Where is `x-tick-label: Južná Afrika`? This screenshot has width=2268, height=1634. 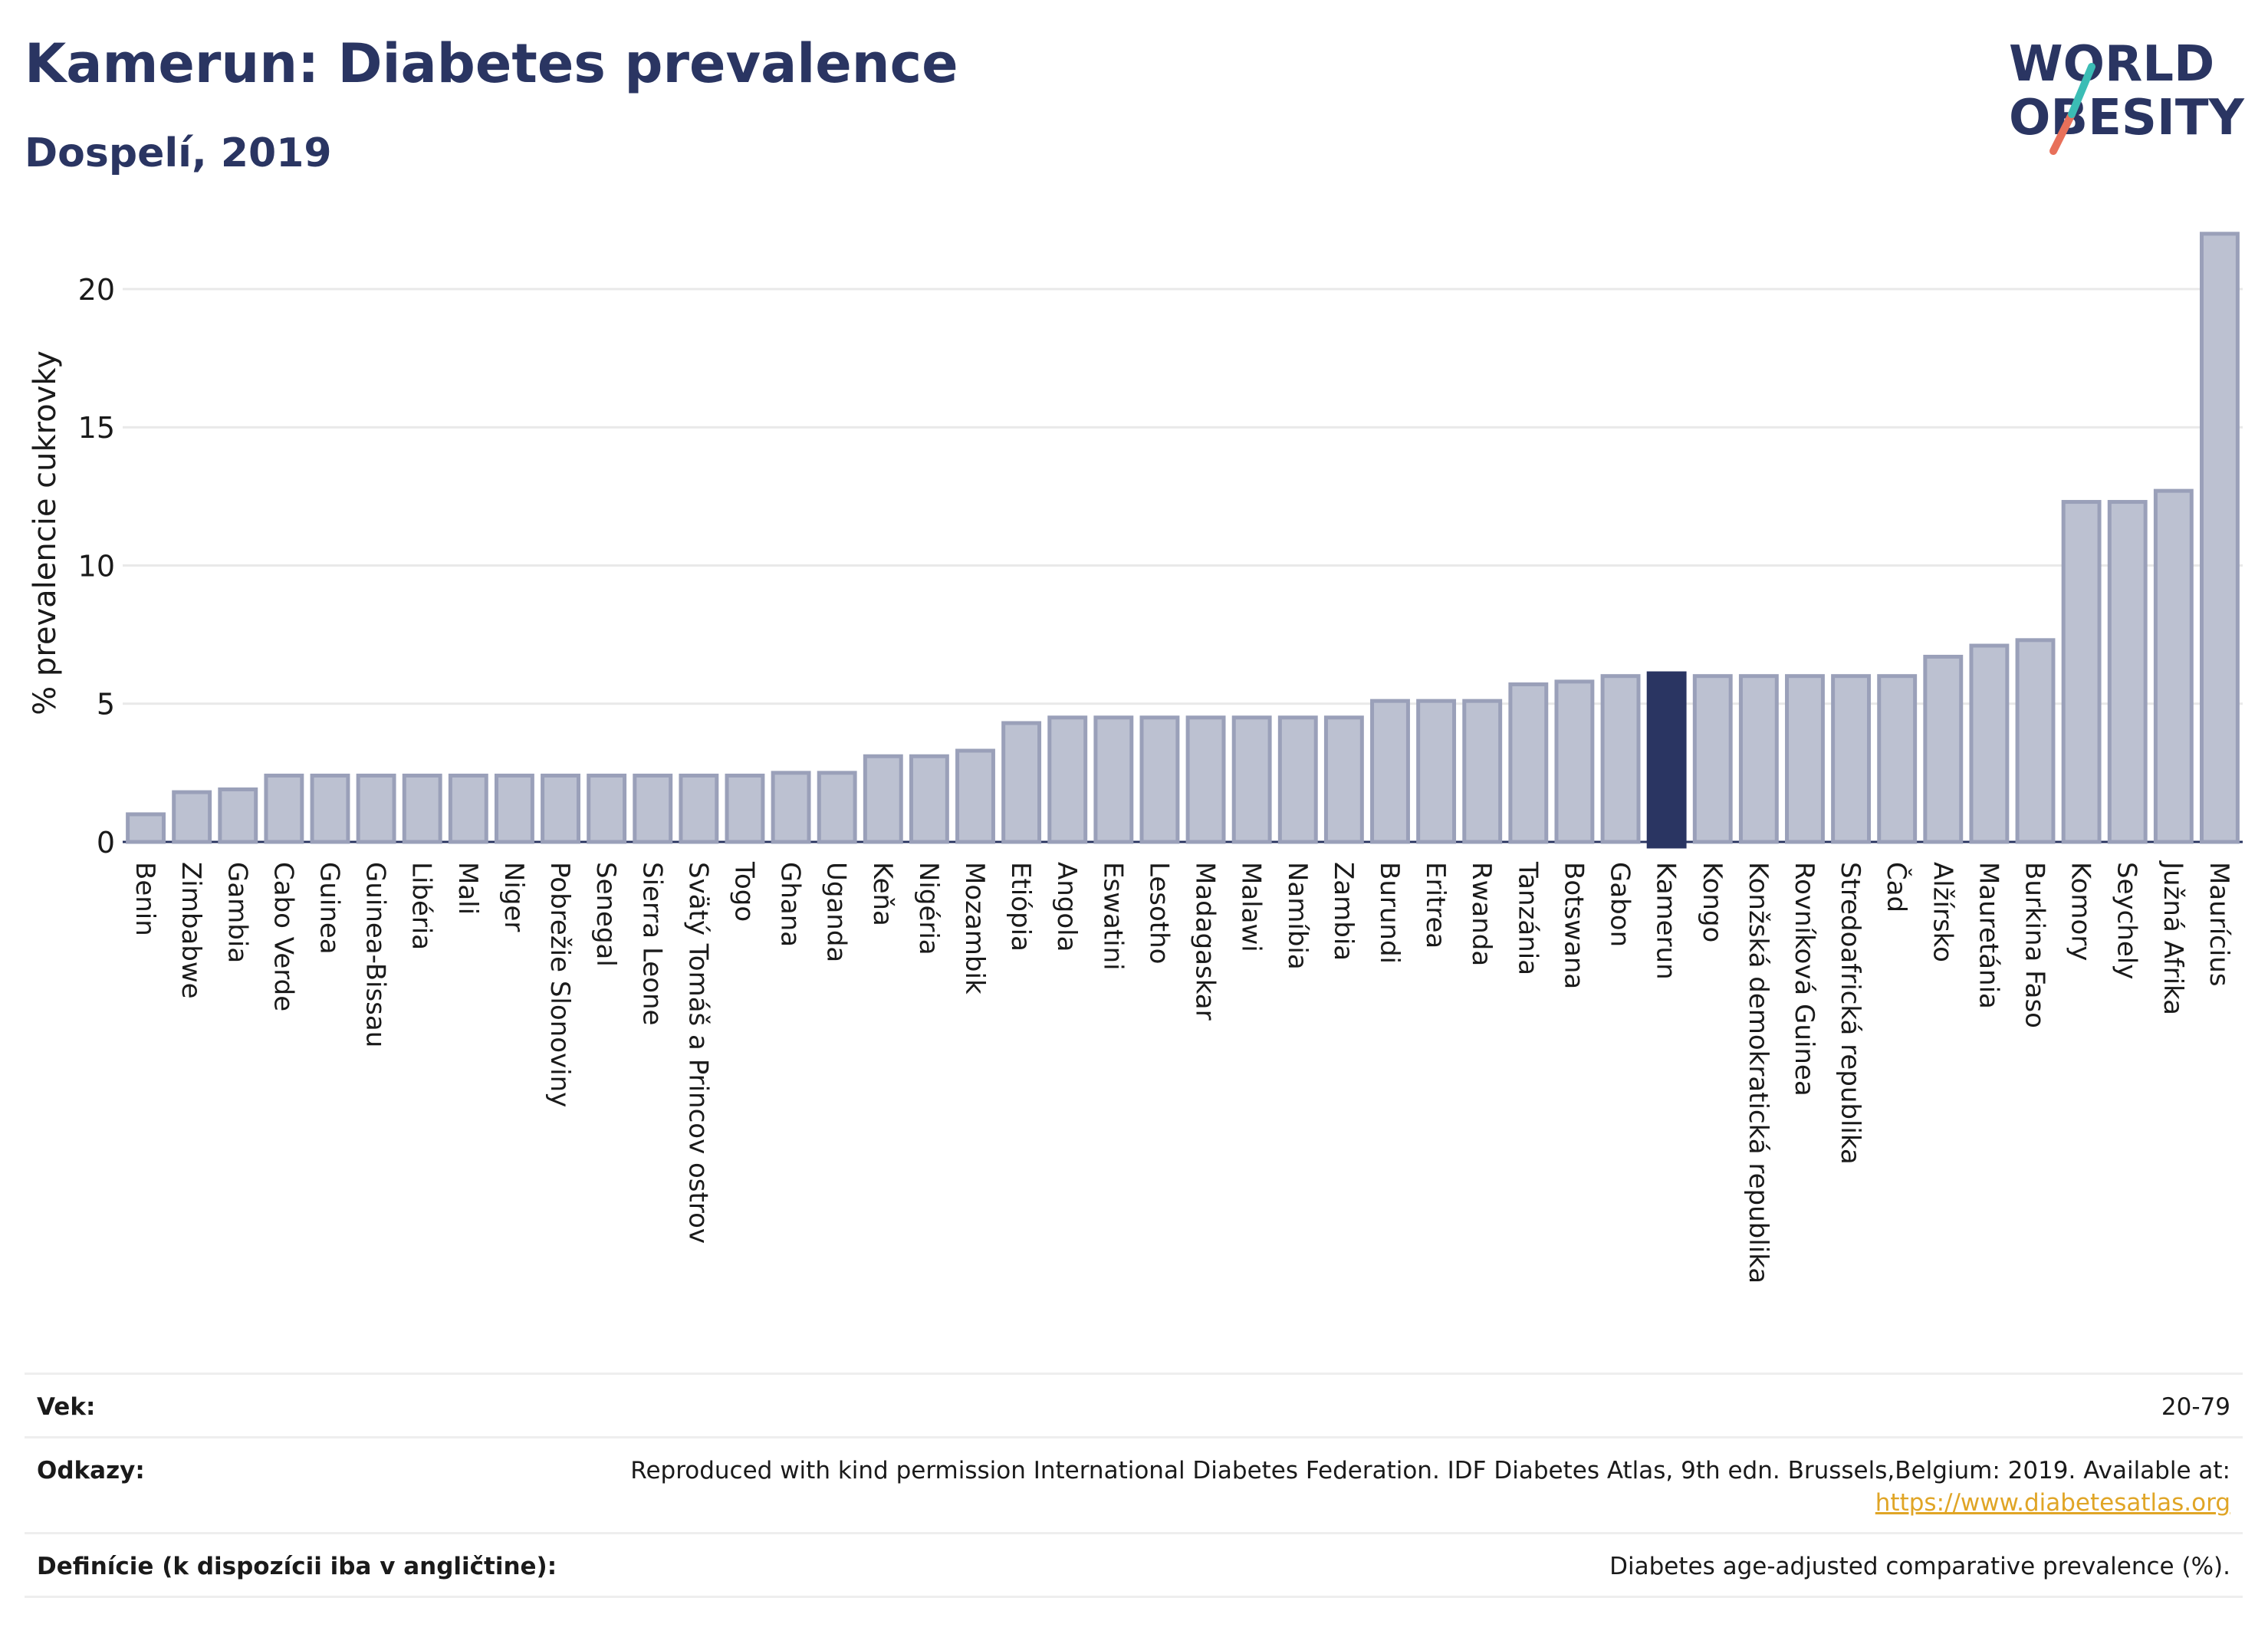 x-tick-label: Južná Afrika is located at coordinates (2173, 938).